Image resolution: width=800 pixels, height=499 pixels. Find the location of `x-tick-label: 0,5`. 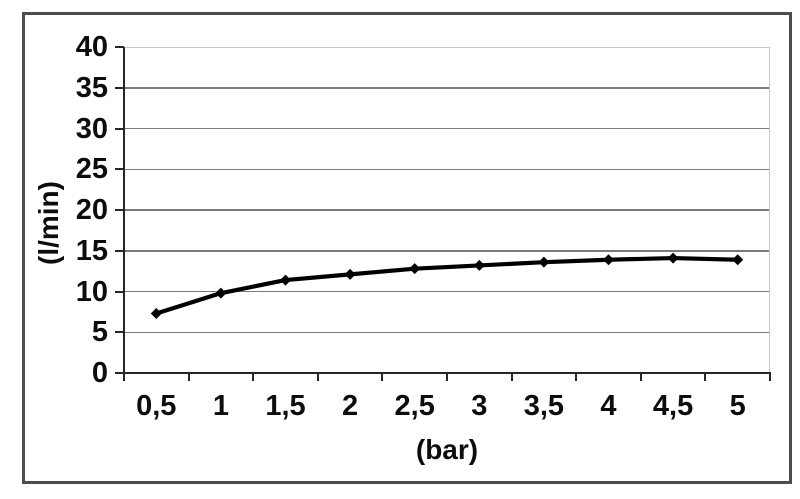

x-tick-label: 0,5 is located at coordinates (156, 406).